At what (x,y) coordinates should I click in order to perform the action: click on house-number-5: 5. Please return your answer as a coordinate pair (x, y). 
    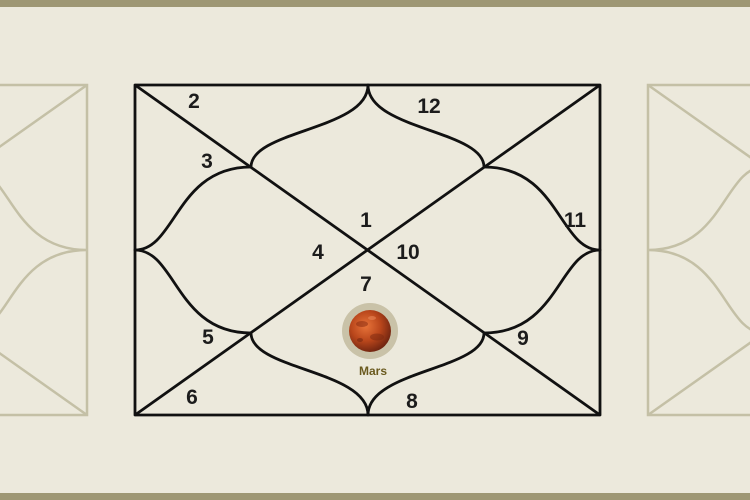
    Looking at the image, I should click on (208, 337).